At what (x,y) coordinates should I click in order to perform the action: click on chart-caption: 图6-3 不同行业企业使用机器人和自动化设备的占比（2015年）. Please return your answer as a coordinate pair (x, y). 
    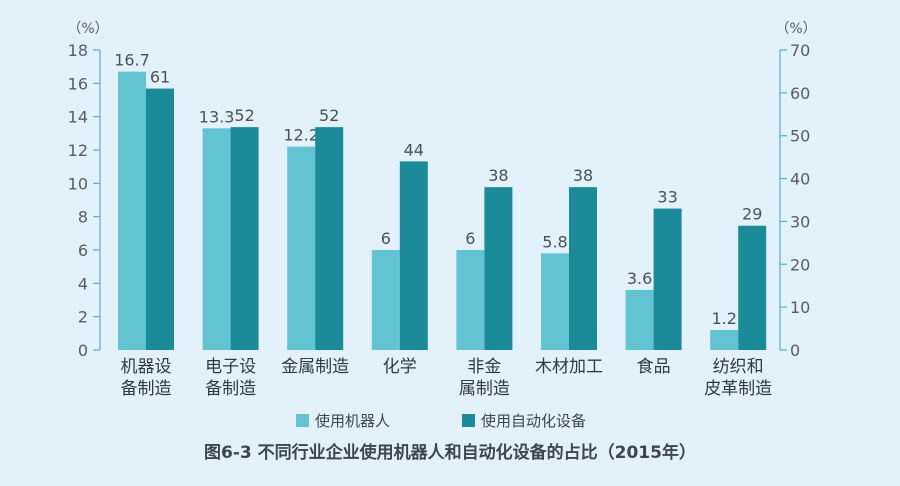
    Looking at the image, I should click on (450, 452).